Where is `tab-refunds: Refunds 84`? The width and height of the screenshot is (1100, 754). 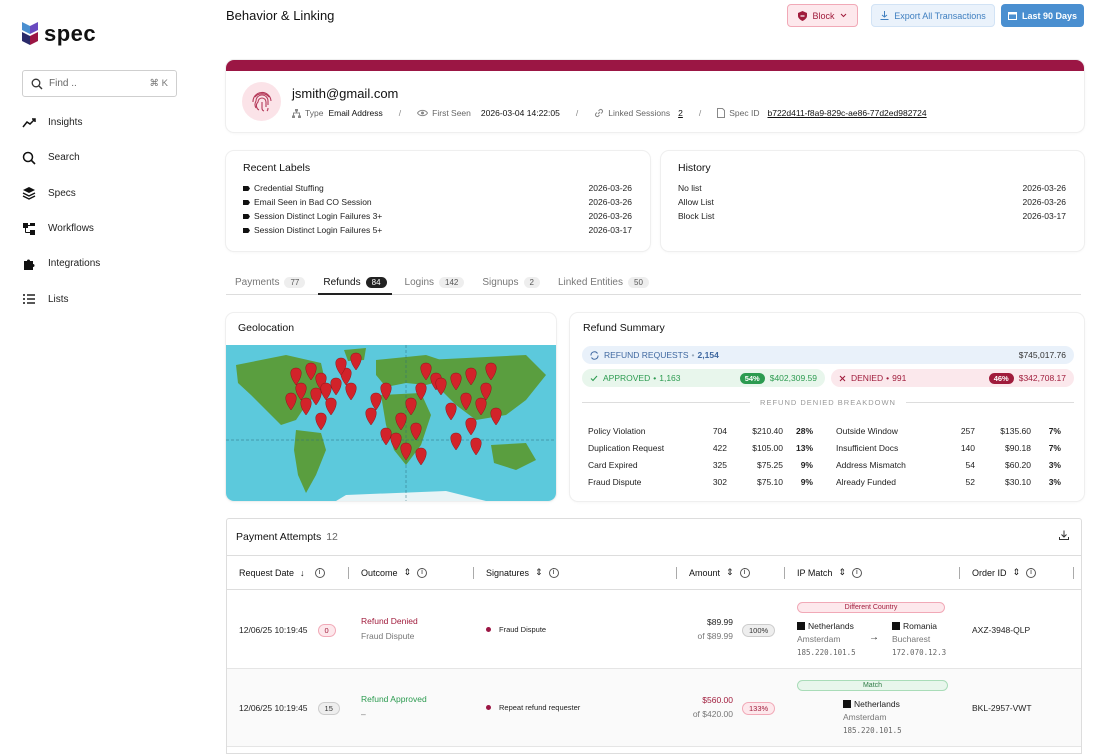
tab-refunds: Refunds 84 is located at coordinates (354, 282).